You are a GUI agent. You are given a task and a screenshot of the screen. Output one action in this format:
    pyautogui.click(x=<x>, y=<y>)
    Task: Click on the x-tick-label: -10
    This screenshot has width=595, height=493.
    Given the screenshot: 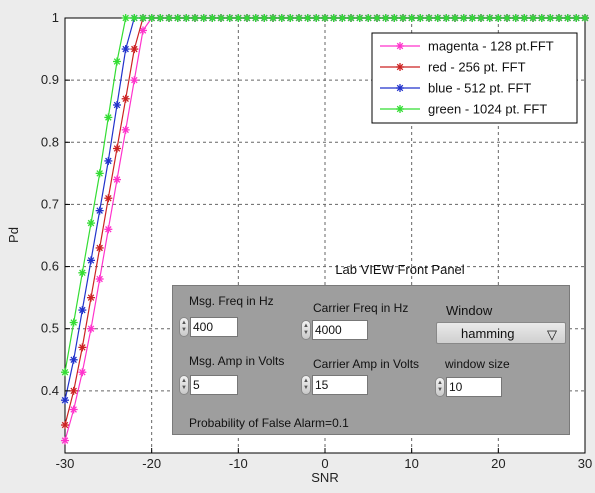 What is the action you would take?
    pyautogui.click(x=238, y=463)
    